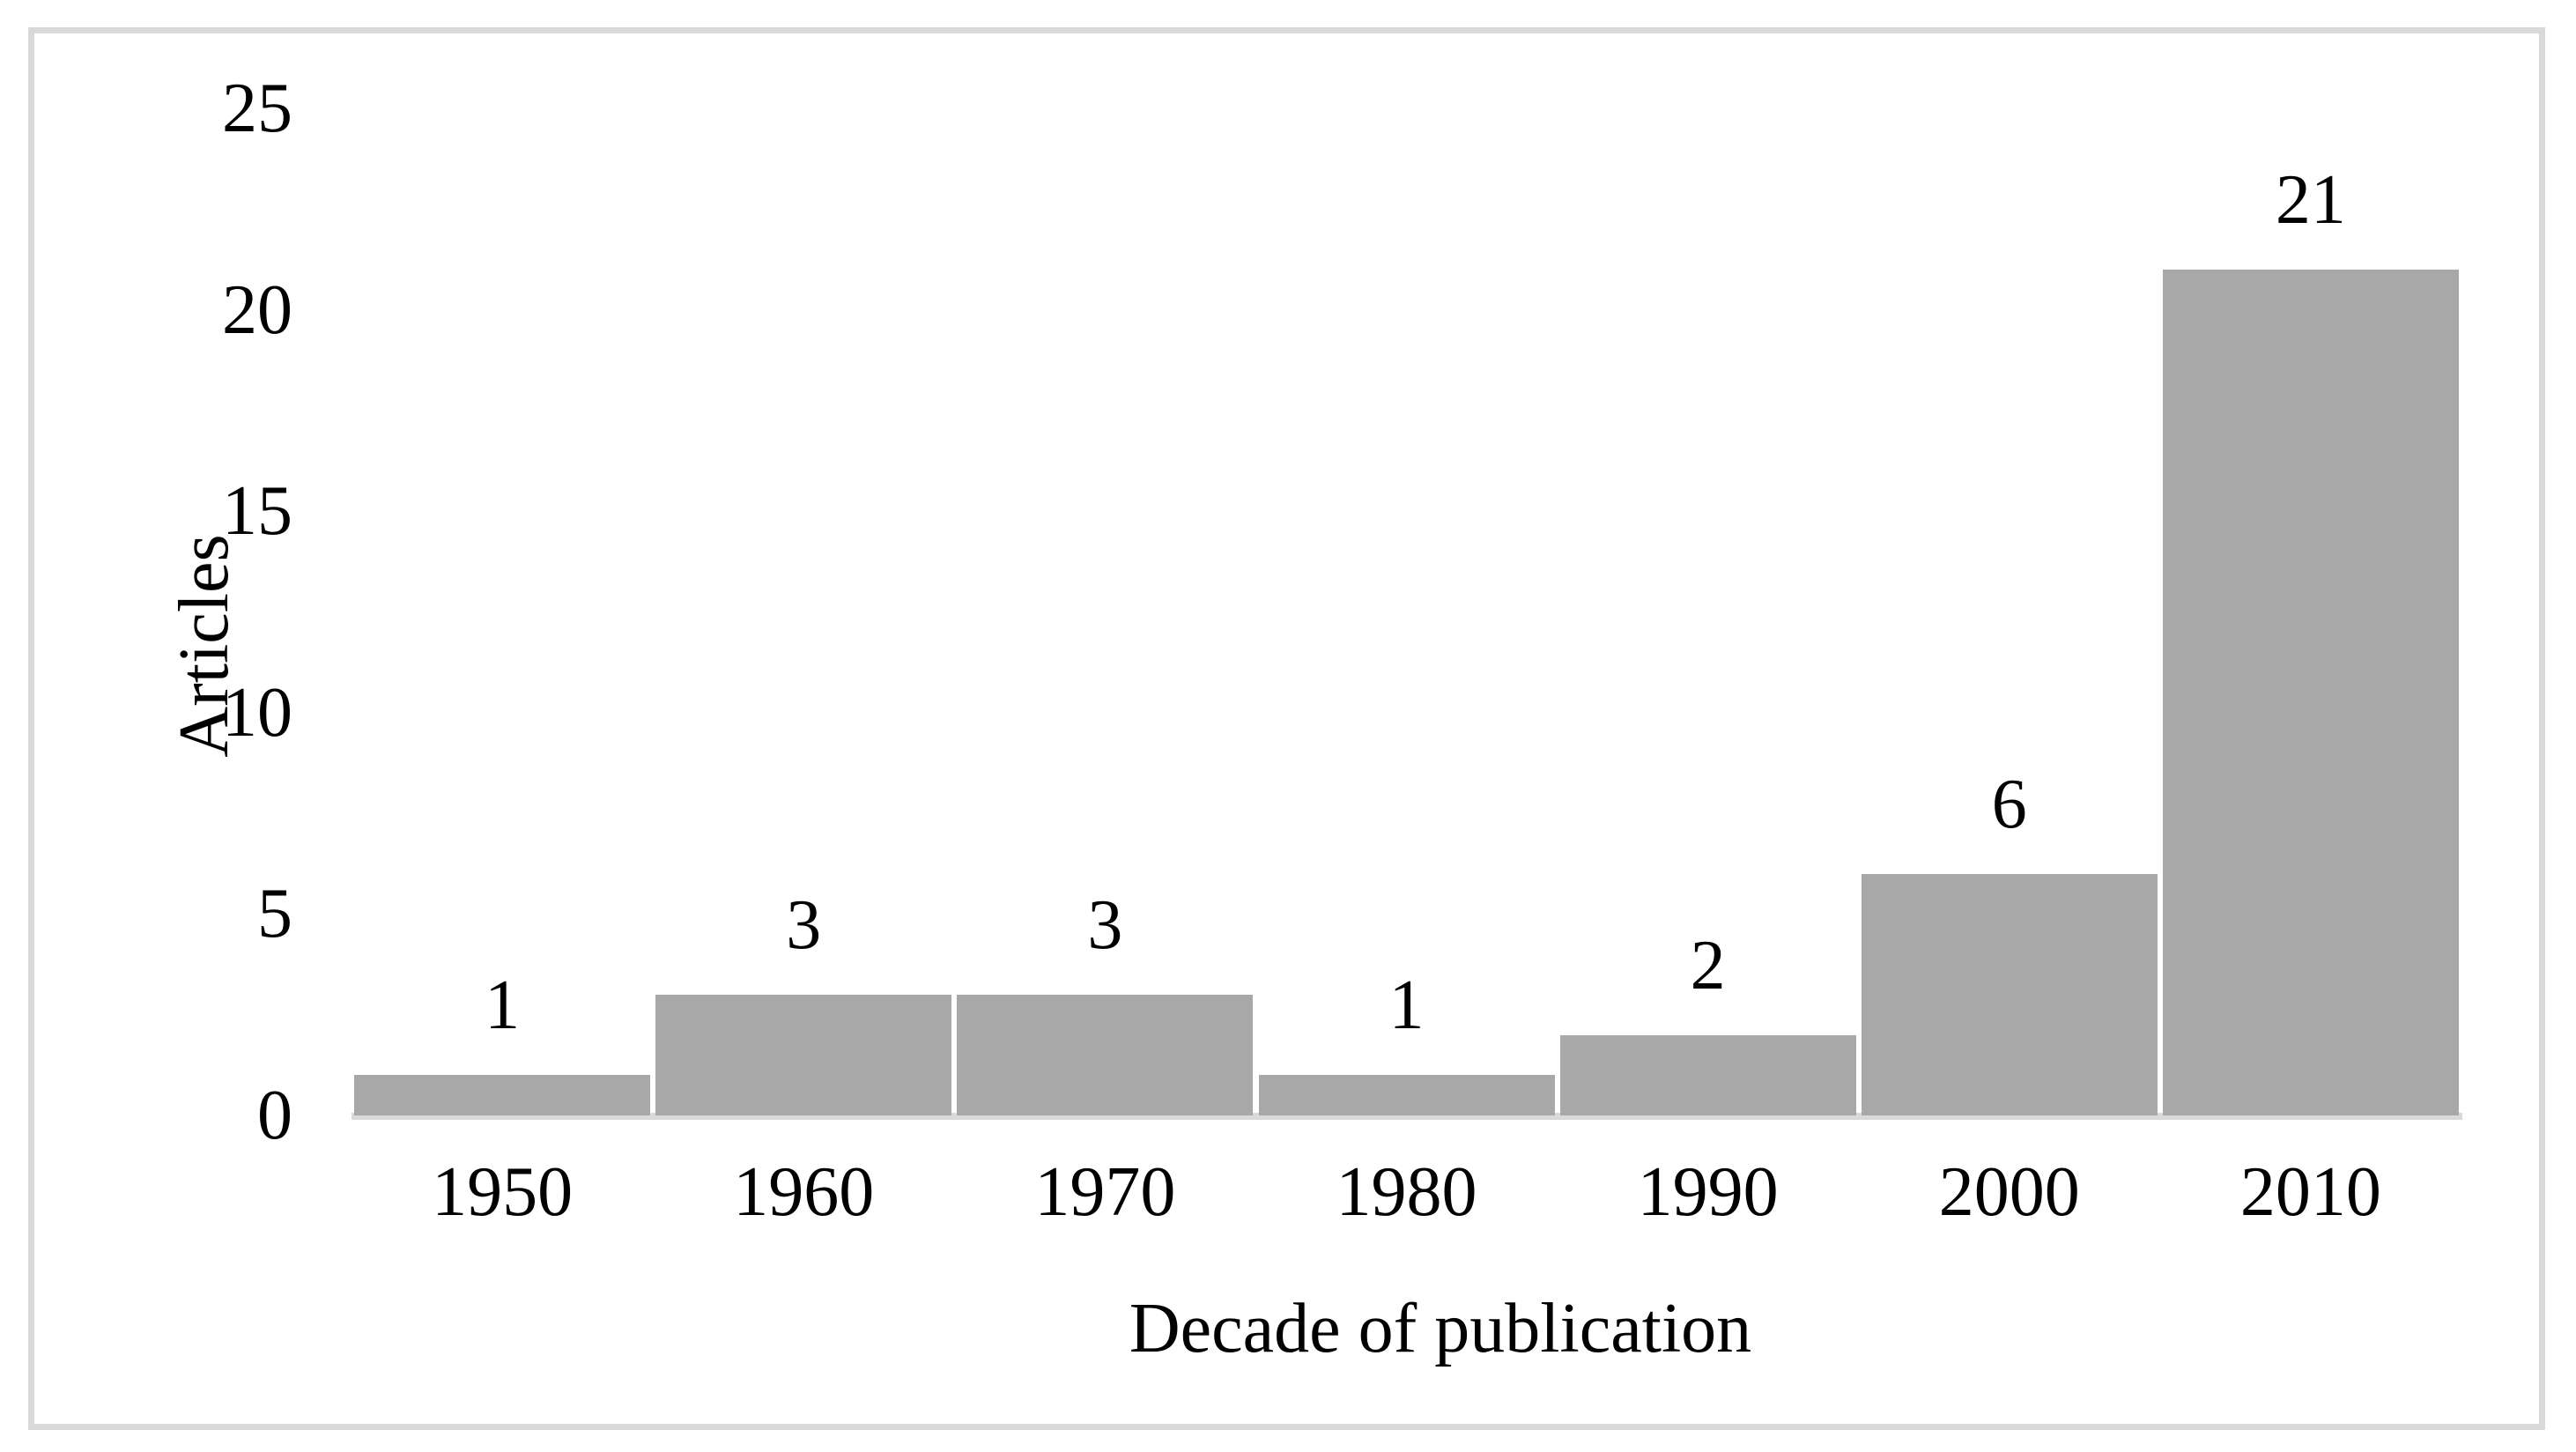 The image size is (2576, 1452). Describe the element at coordinates (1407, 1006) in the screenshot. I see `data-label-1980: 1` at that location.